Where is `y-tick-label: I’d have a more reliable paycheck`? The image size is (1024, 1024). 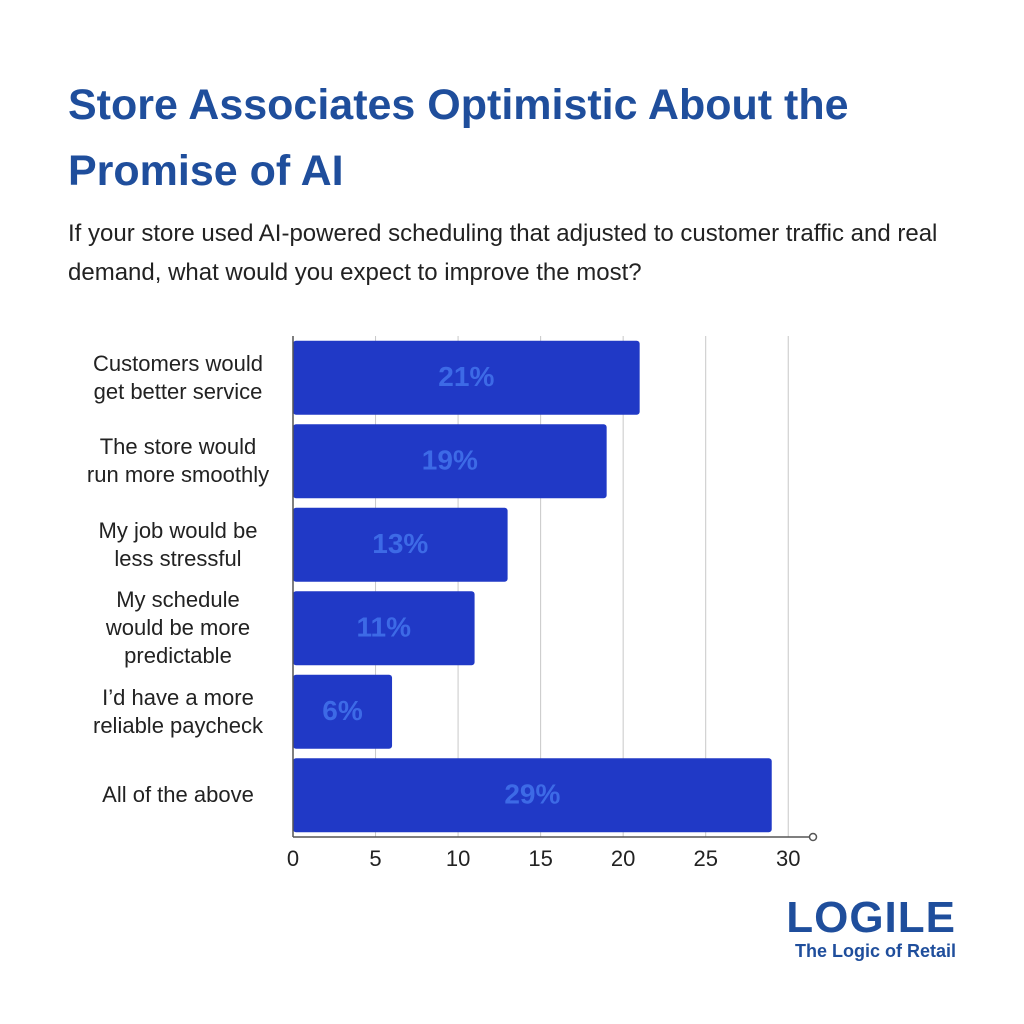
y-tick-label: I’d have a more reliable paycheck is located at coordinates (178, 711).